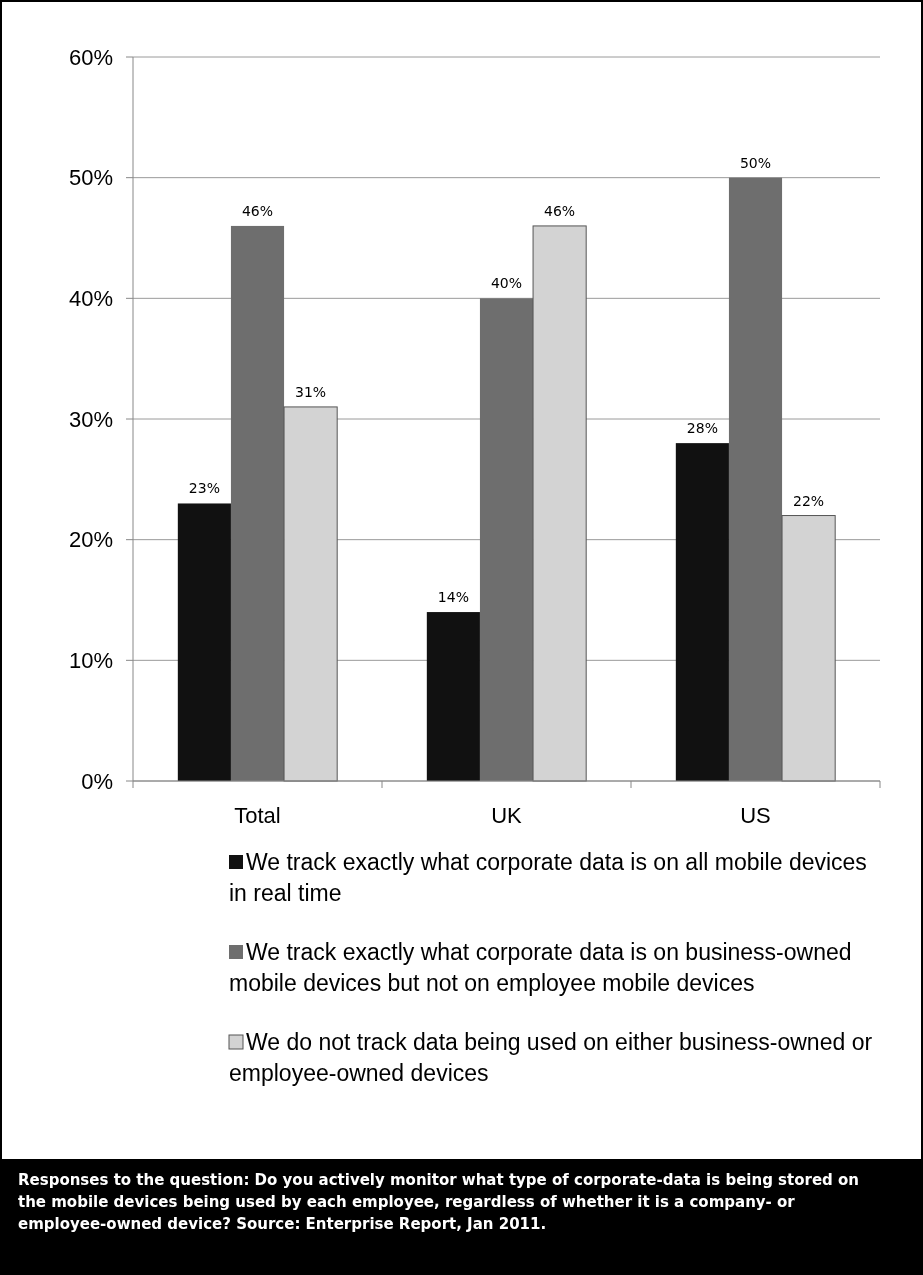  Describe the element at coordinates (439, 1202) in the screenshot. I see `text: Responses to the question: Do you actively monitor what type of corporate-data is being stored on the mobile devices being used by each employee, regardless of whether it is a company- or employee-owned device? Source: Enterprise Report, Jan 2011.` at that location.